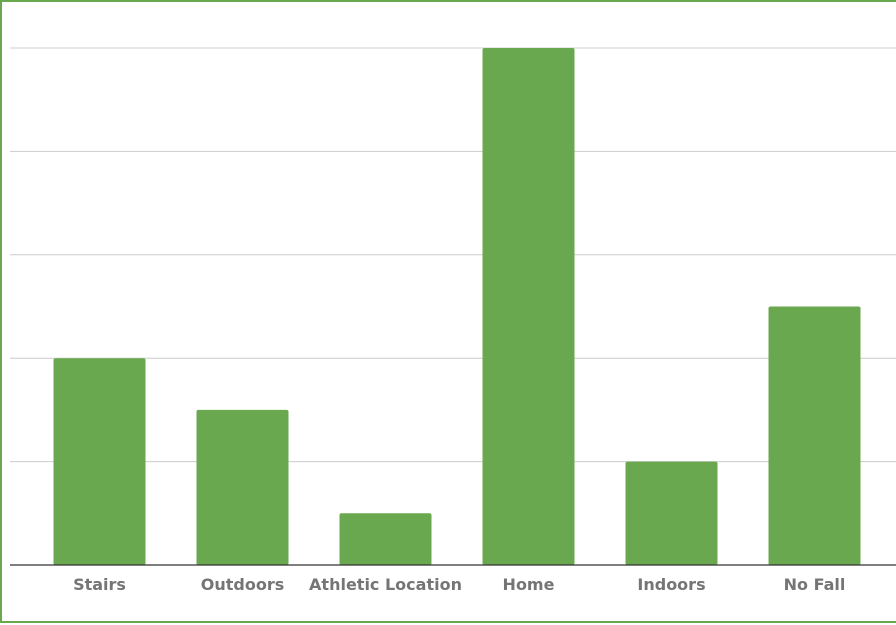 This screenshot has width=896, height=625. I want to click on bar-athletic-location, so click(385, 539).